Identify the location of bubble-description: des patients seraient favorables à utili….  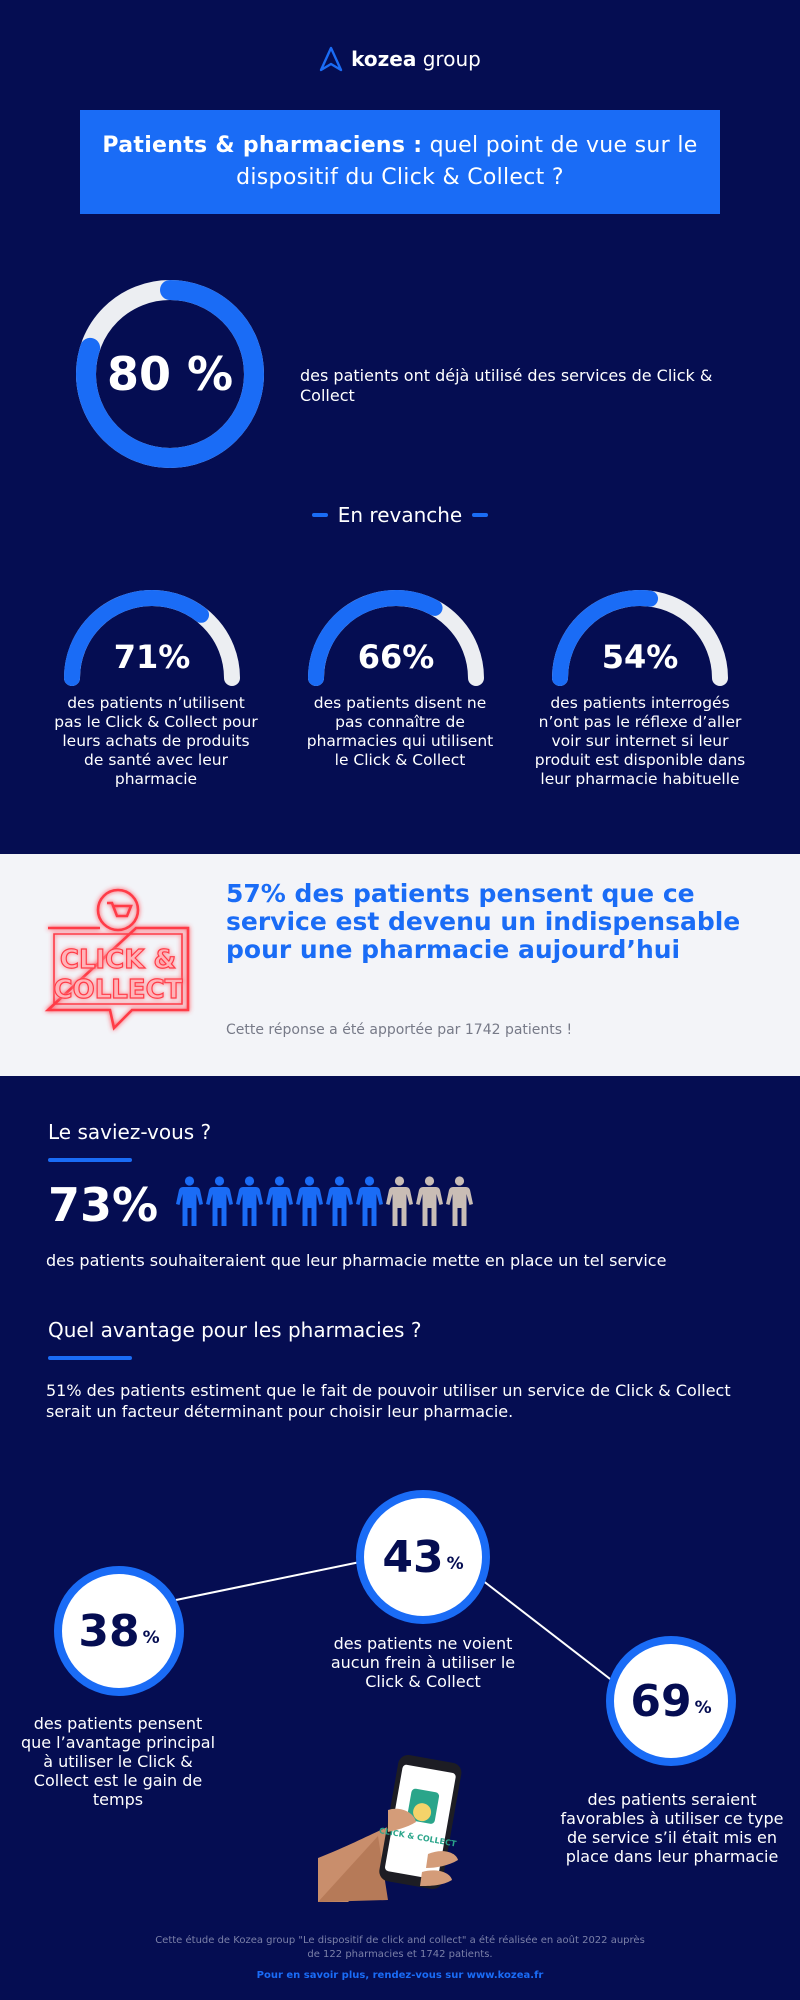
(672, 1828).